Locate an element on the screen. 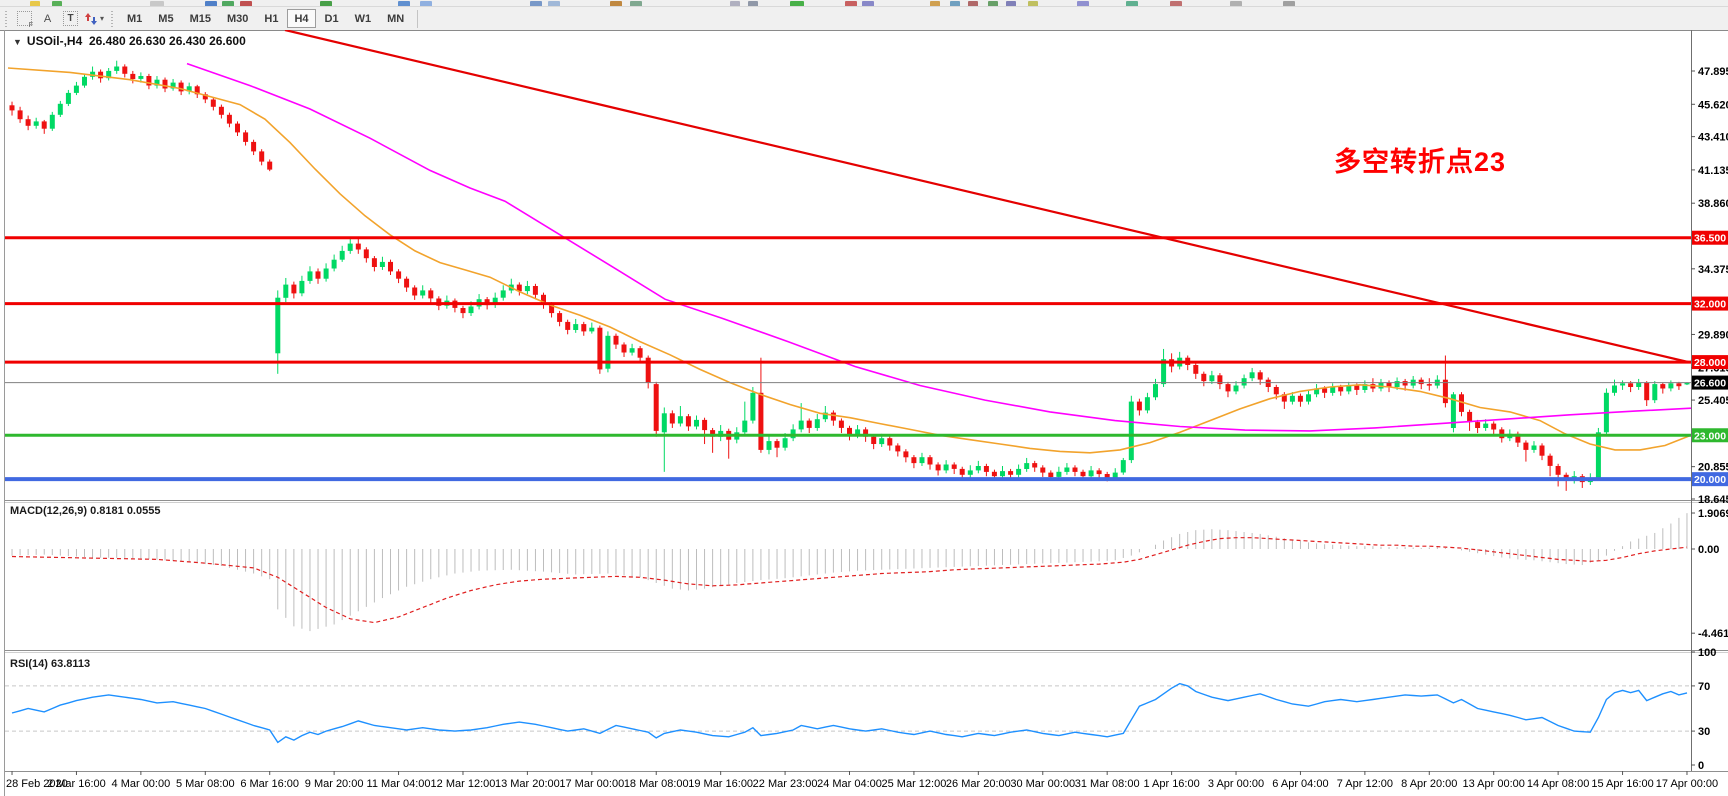 Image resolution: width=1728 pixels, height=796 pixels. macd-main-value: 0.8181 is located at coordinates (107, 511).